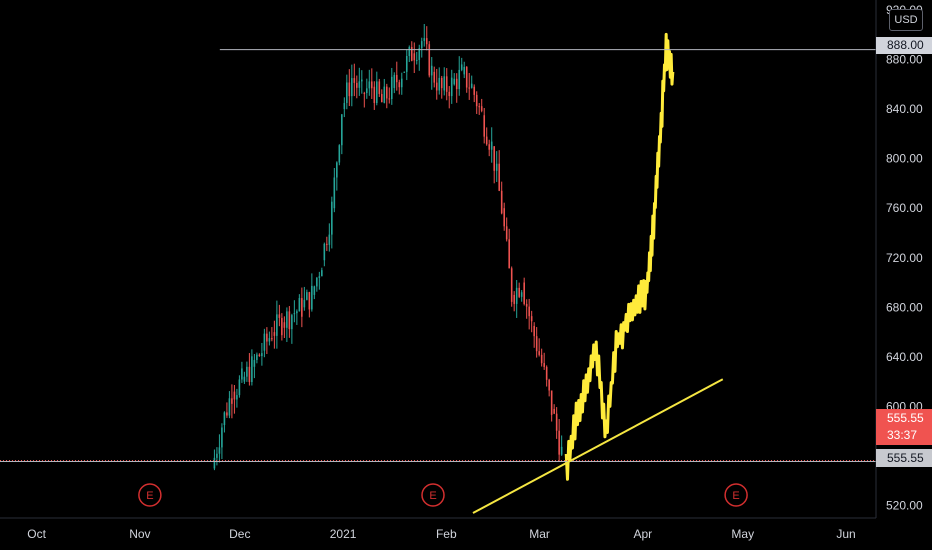  What do you see at coordinates (904, 258) in the screenshot?
I see `price-tick-label: 720.00` at bounding box center [904, 258].